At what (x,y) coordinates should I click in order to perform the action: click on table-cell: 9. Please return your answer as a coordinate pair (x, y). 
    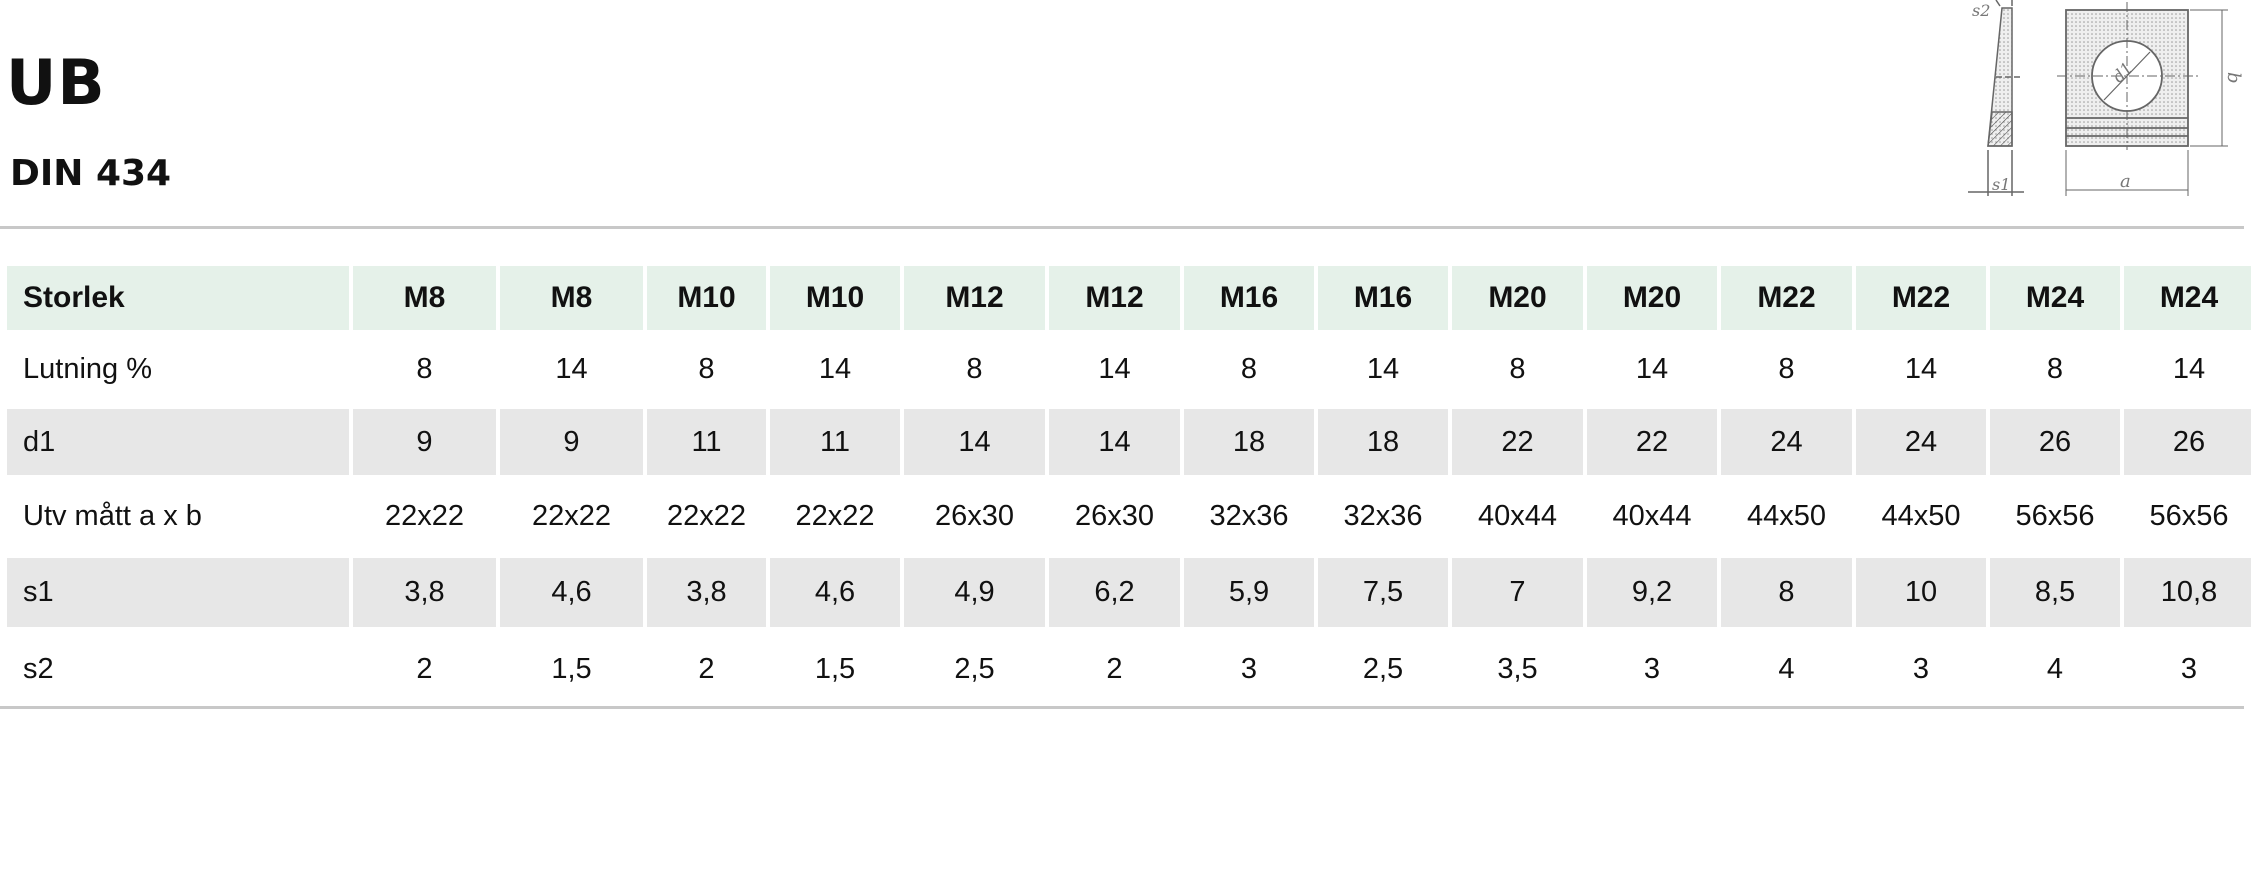
    Looking at the image, I should click on (424, 442).